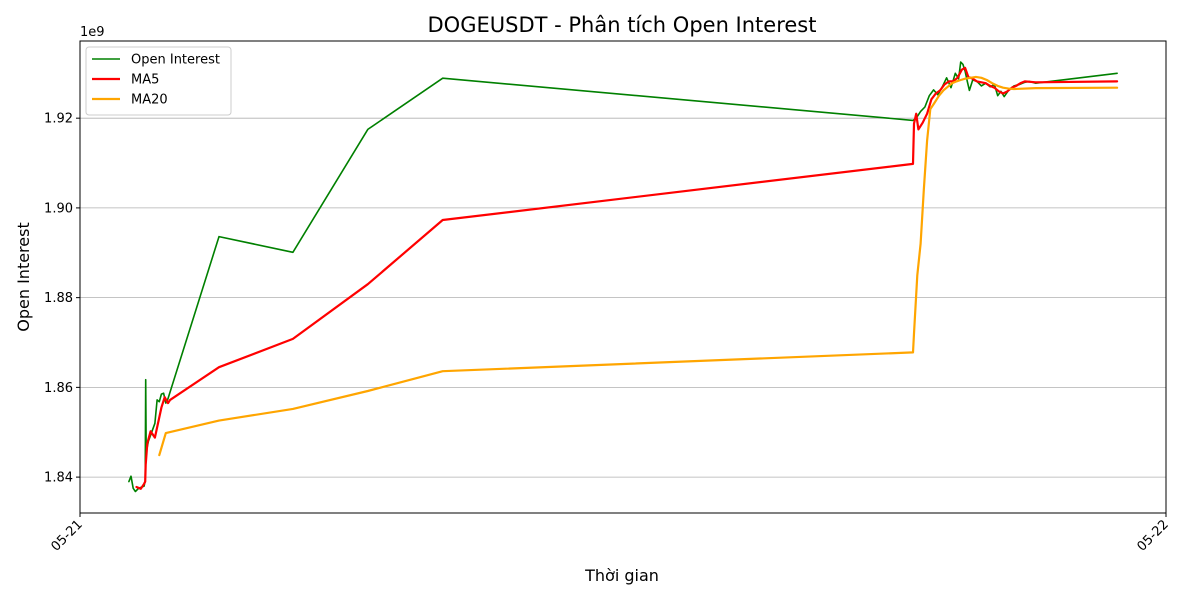 The height and width of the screenshot is (600, 1200). Describe the element at coordinates (58, 119) in the screenshot. I see `y-tick-label: 1.92` at that location.